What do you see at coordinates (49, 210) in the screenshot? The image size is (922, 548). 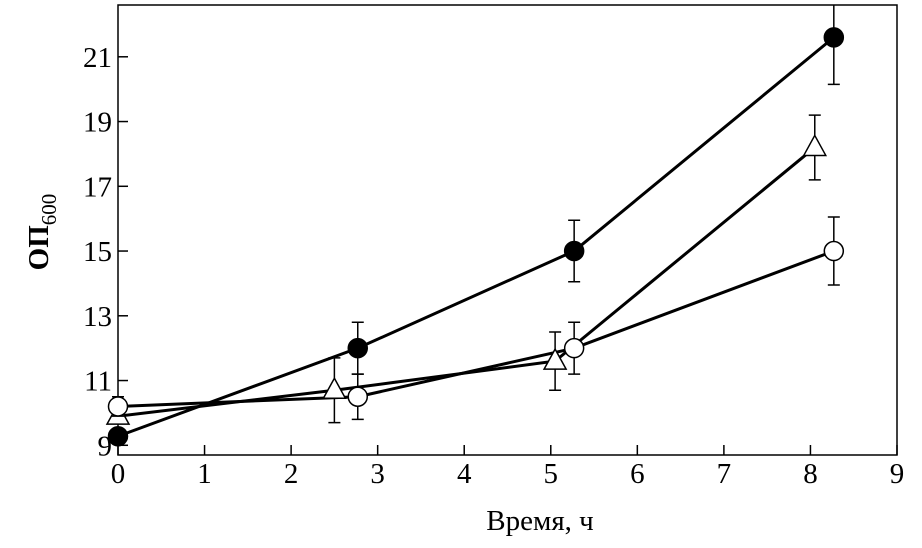 I see `y-axis-label-sub: 600` at bounding box center [49, 210].